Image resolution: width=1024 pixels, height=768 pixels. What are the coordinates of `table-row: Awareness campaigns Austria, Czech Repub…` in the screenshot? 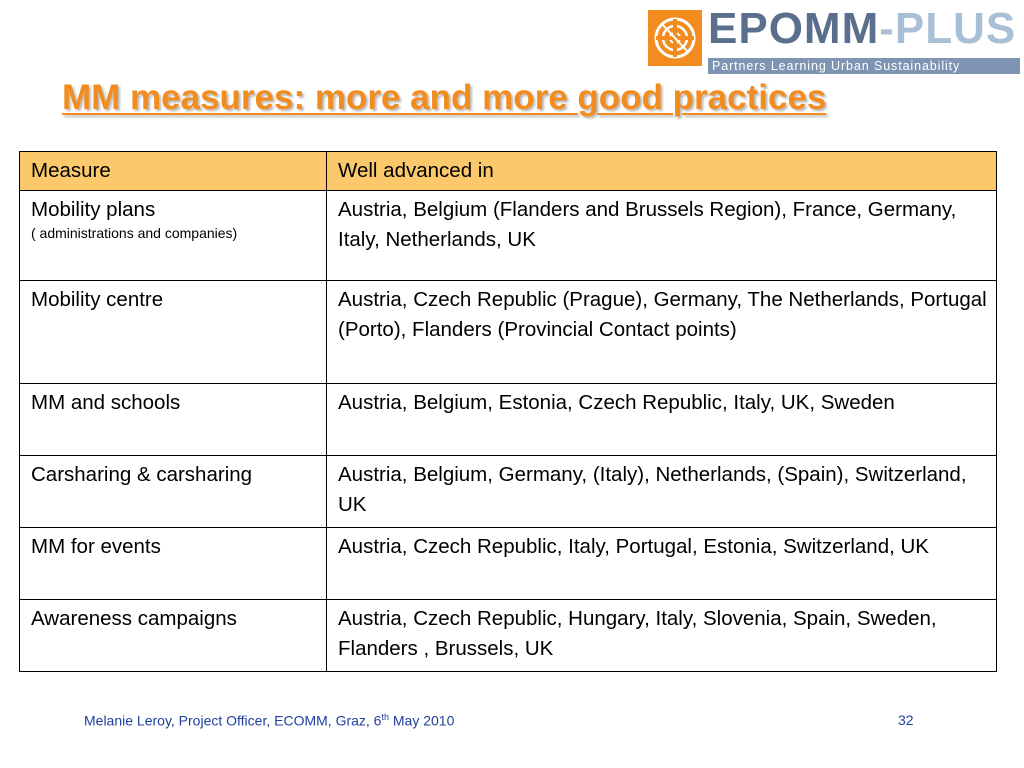 It's located at (508, 635).